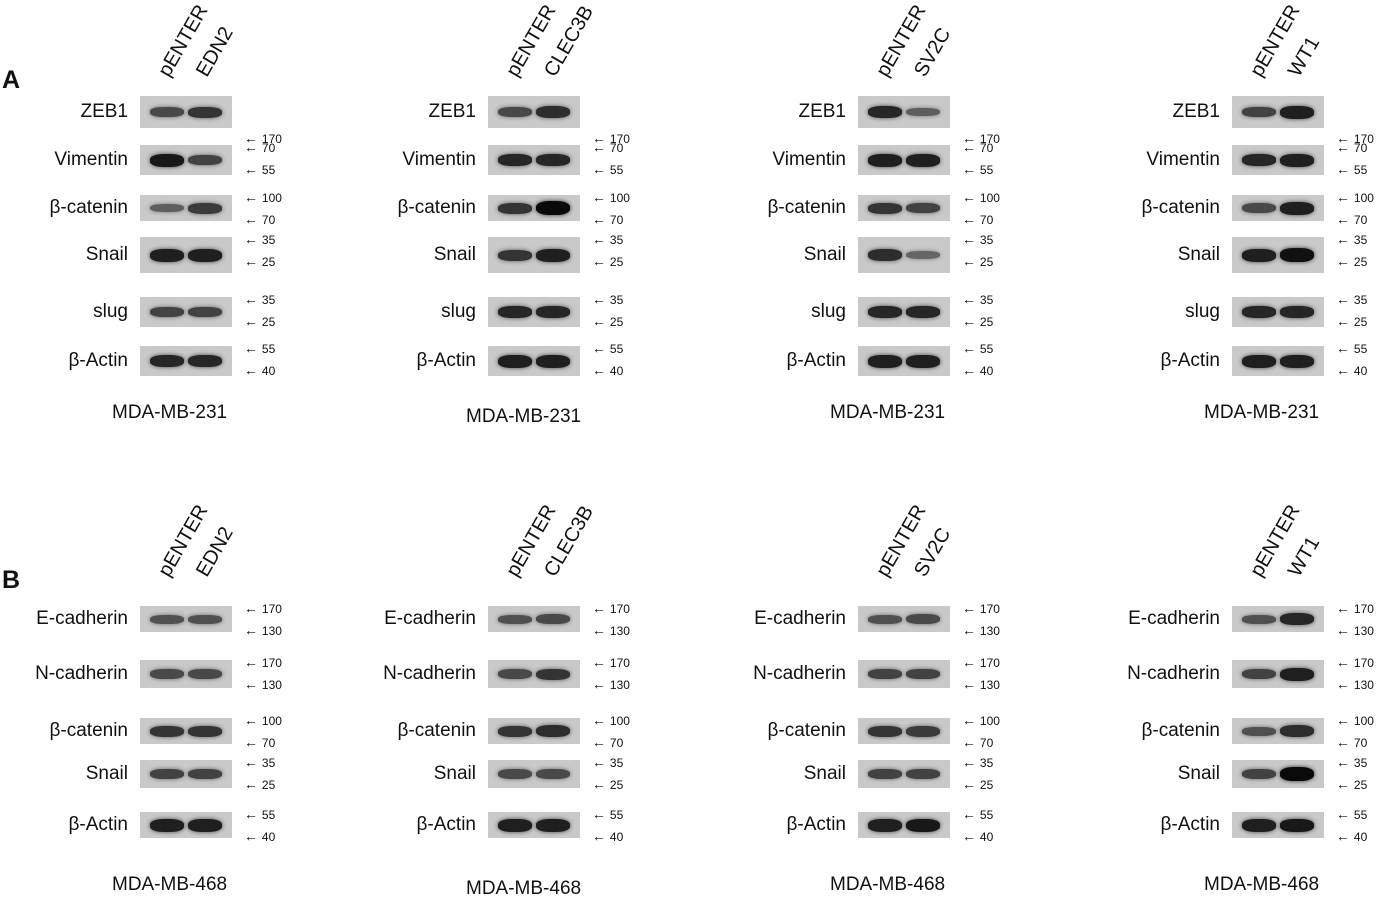 The height and width of the screenshot is (900, 1377). Describe the element at coordinates (452, 111) in the screenshot. I see `protein-label: ZEB1` at that location.